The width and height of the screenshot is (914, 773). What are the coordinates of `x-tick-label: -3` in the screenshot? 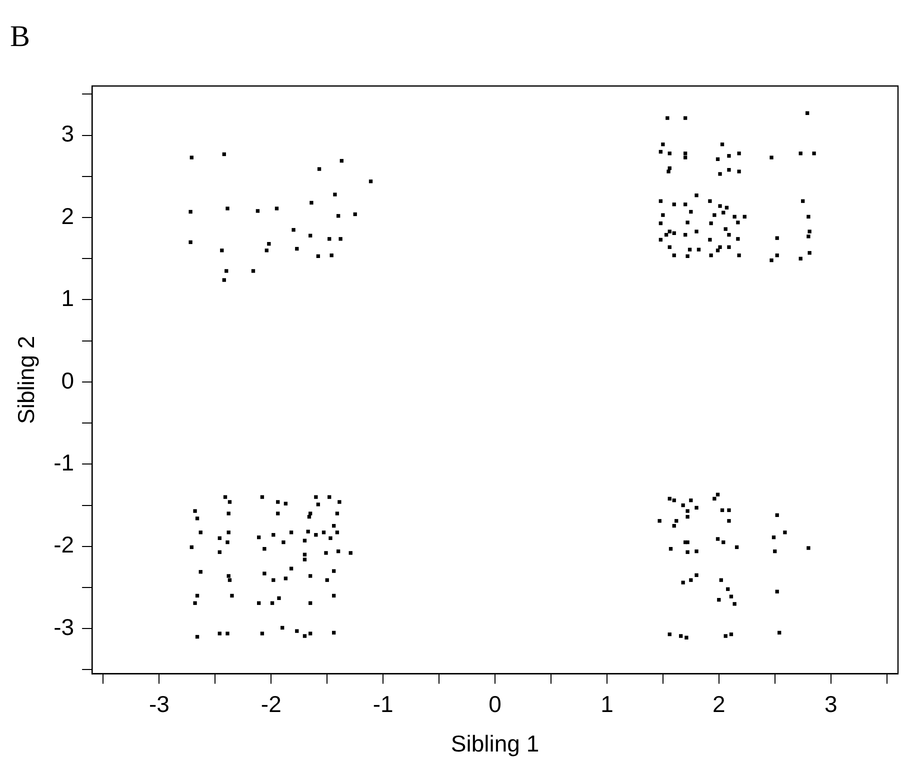 It's located at (159, 703).